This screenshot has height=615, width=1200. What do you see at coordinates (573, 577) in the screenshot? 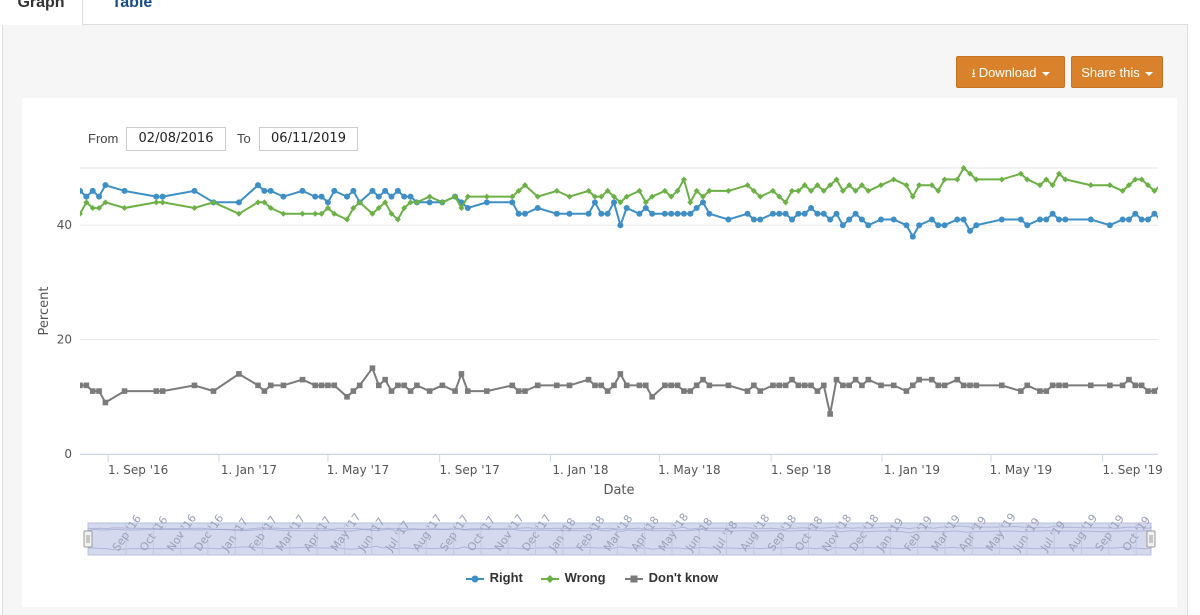
I see `legend-wrong: Wrong` at bounding box center [573, 577].